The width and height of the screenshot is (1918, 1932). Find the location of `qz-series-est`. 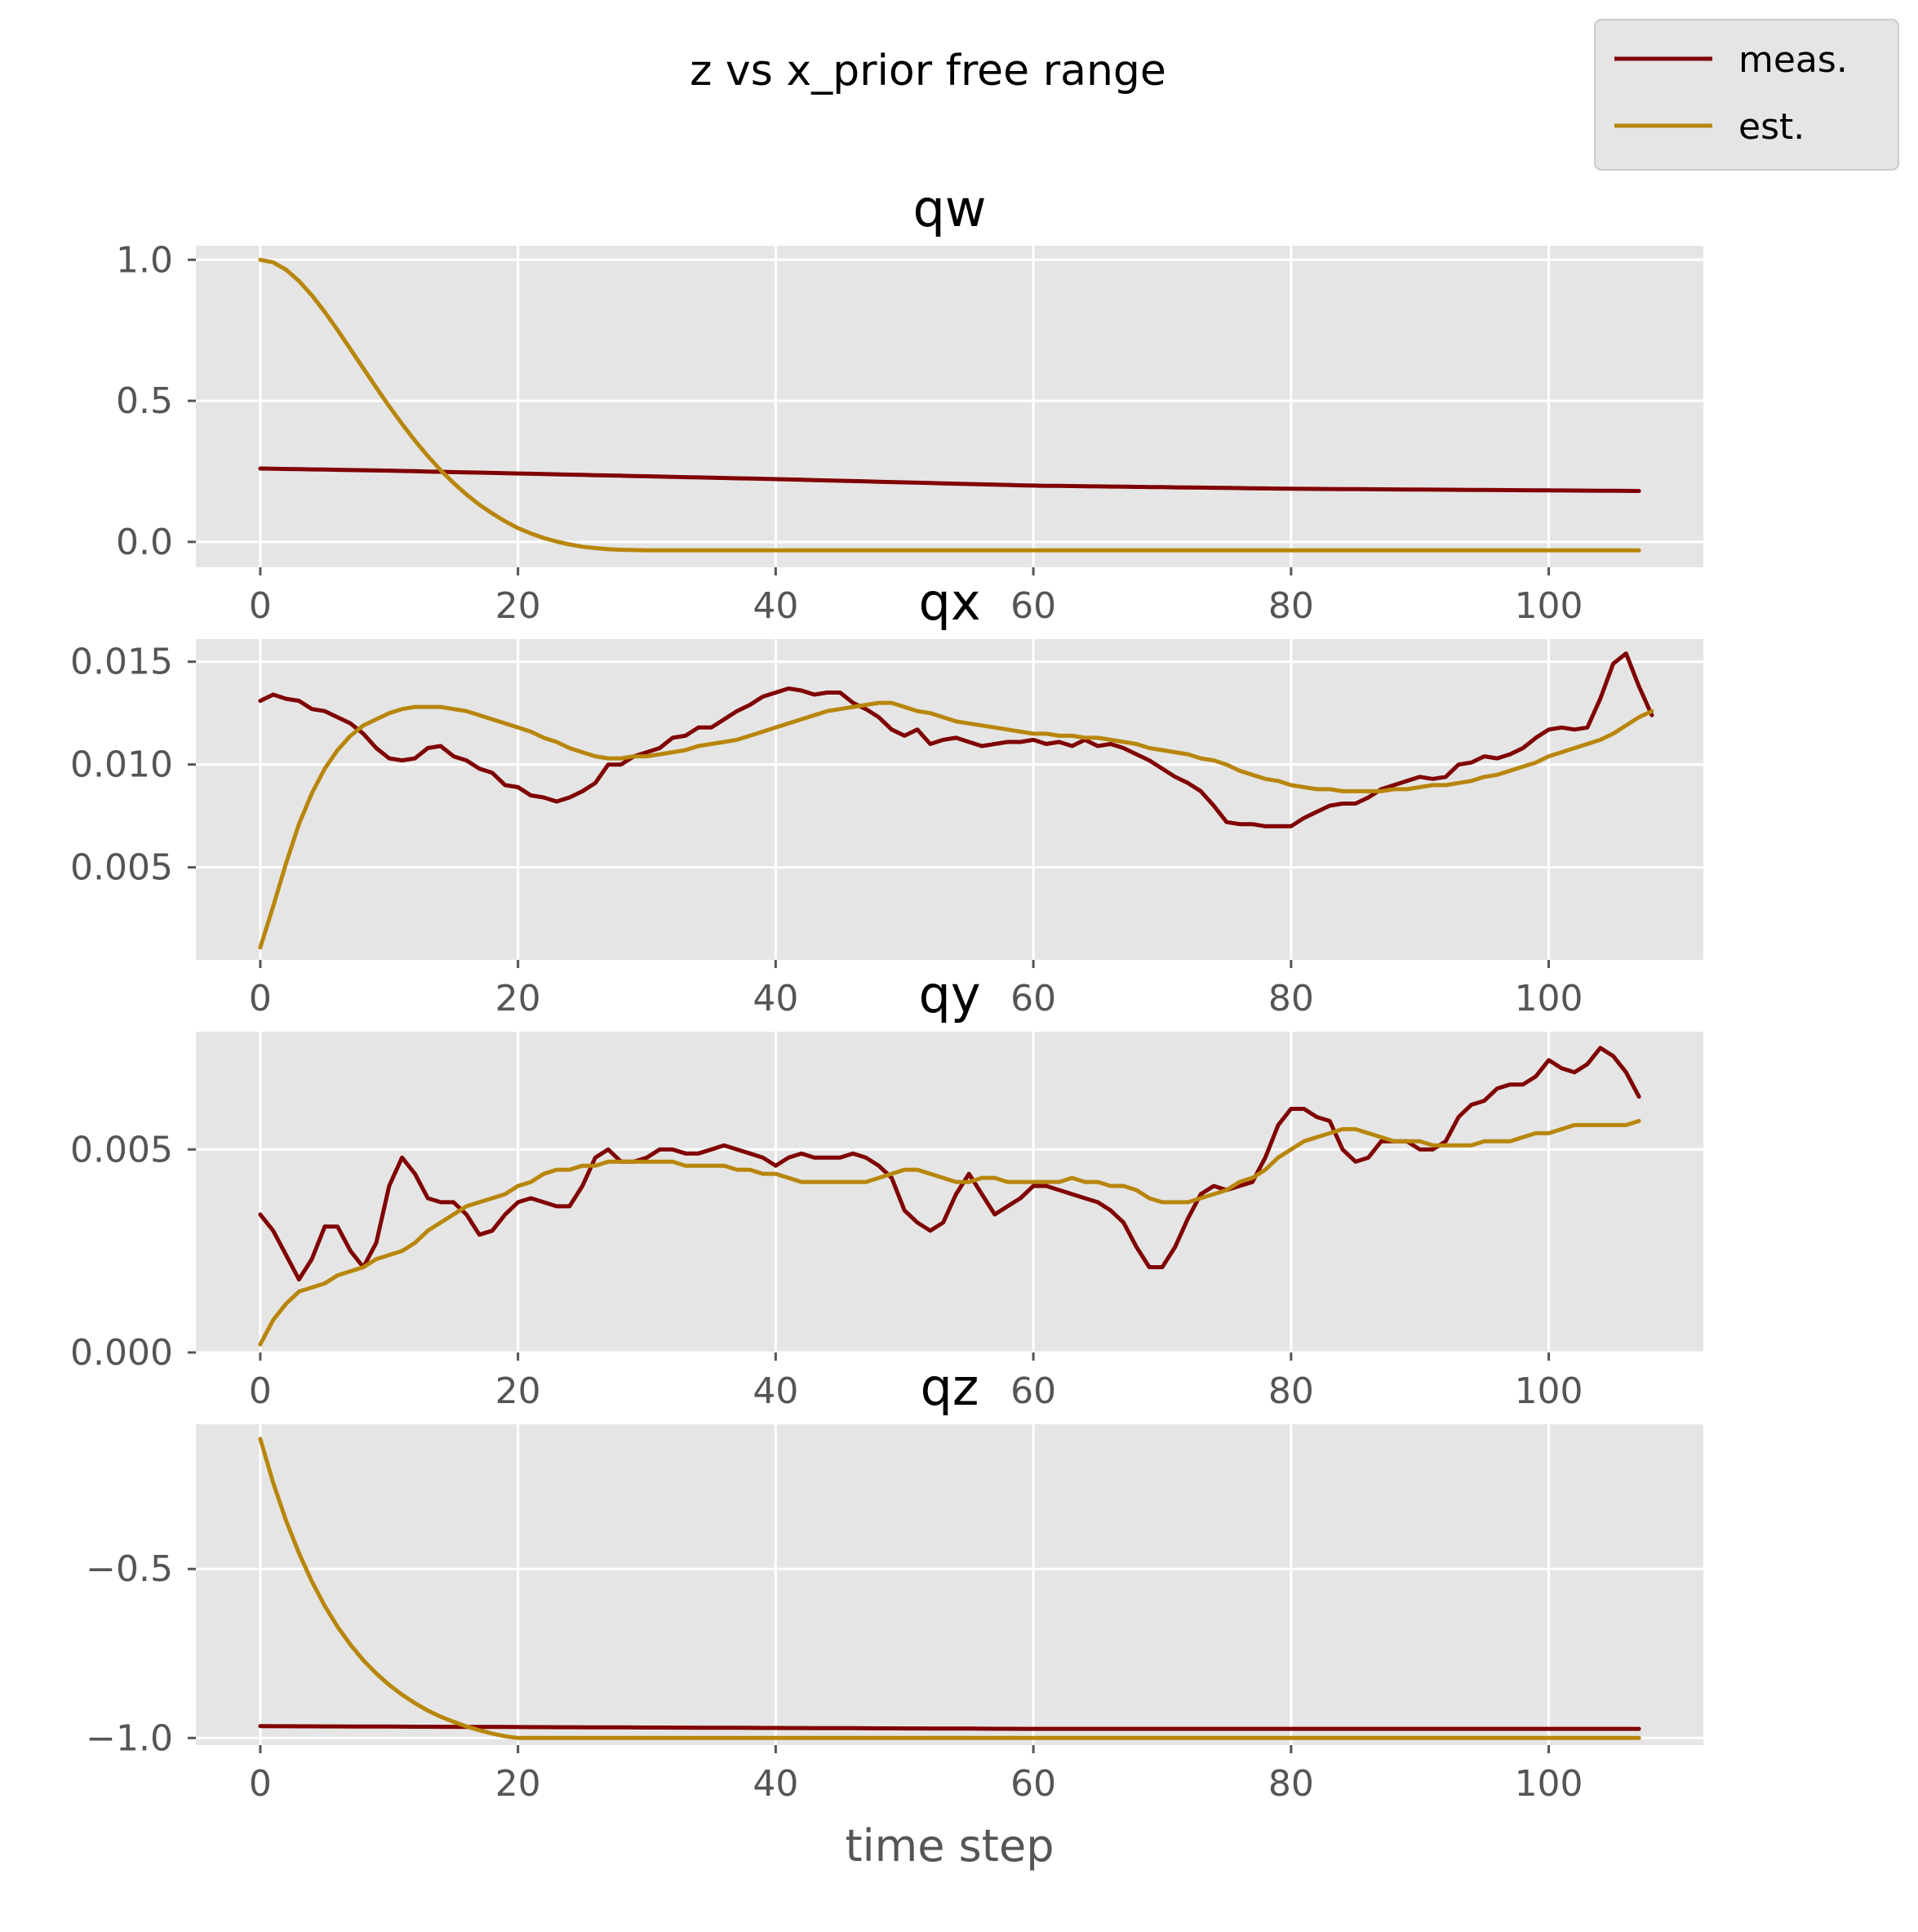

qz-series-est is located at coordinates (949, 1588).